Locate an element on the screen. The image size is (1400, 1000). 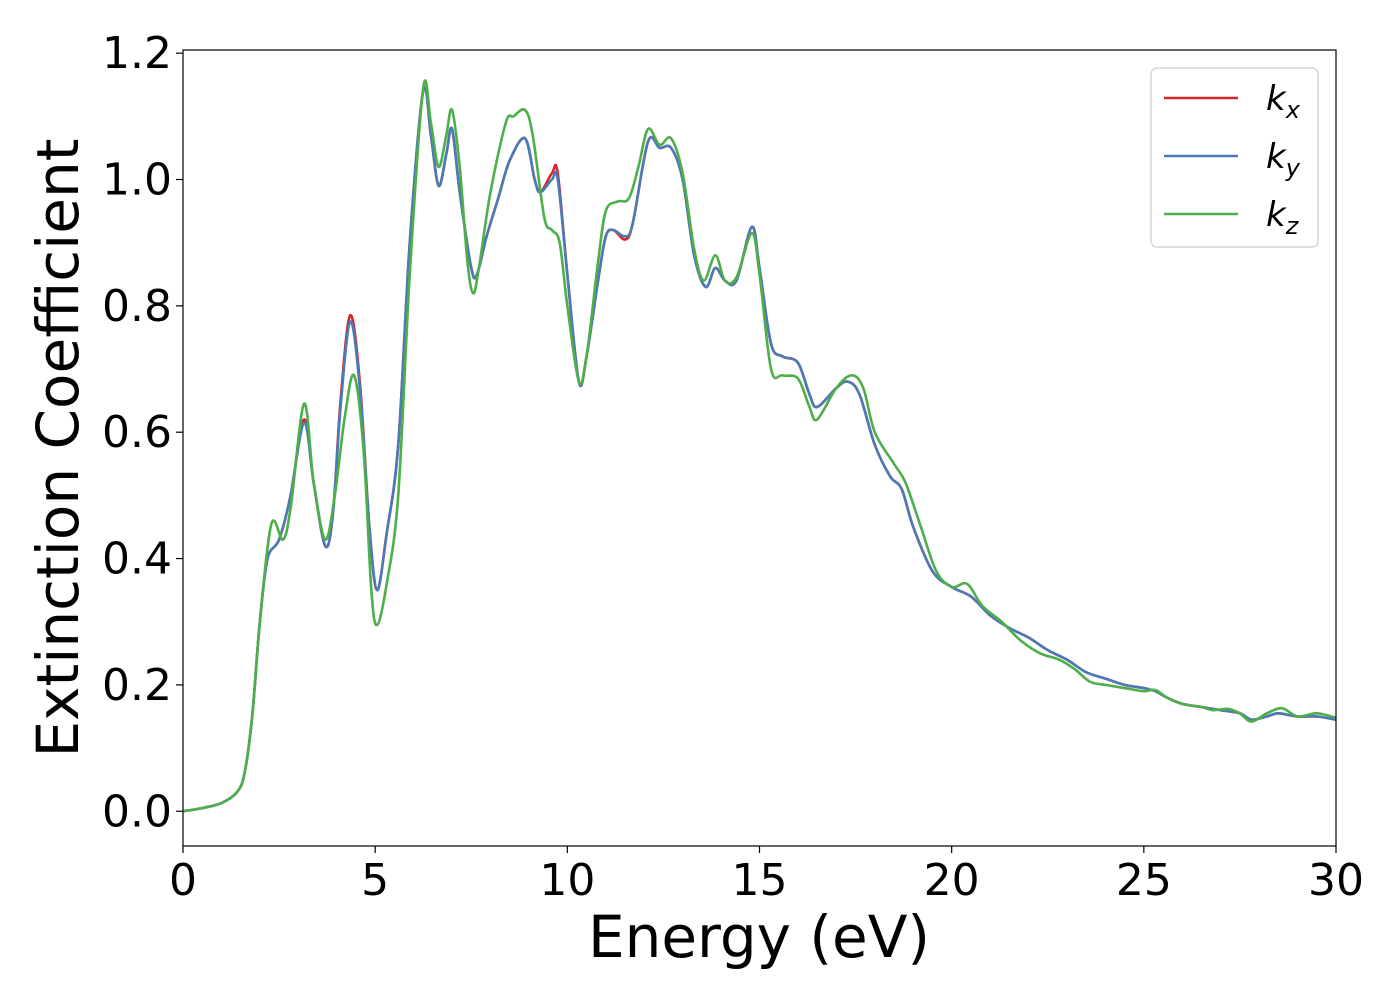
y-tick-label: 0.8 is located at coordinates (137, 306).